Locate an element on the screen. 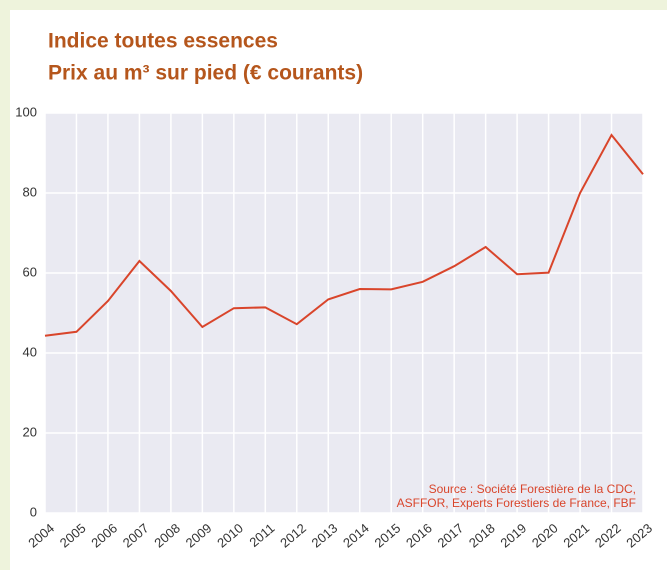  y-tick-label: 60 is located at coordinates (30, 271).